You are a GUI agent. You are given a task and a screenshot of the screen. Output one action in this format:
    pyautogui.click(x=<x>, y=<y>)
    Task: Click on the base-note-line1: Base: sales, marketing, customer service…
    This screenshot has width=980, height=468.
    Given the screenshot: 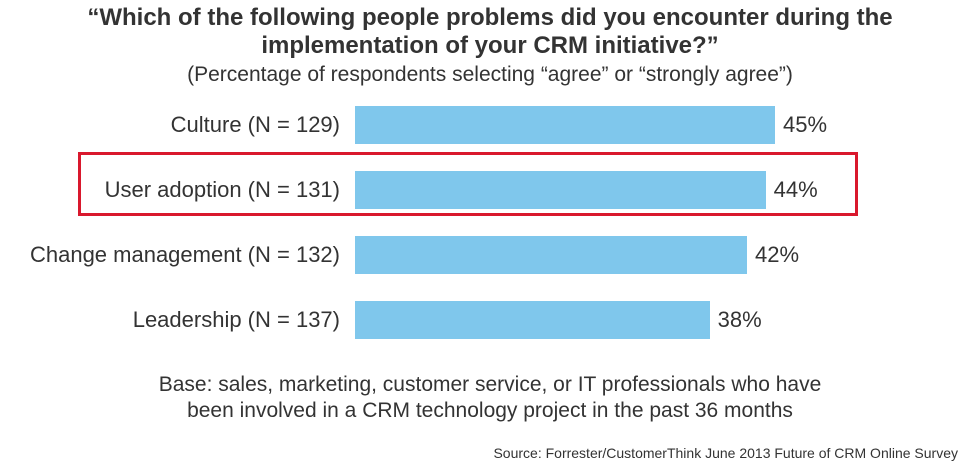 What is the action you would take?
    pyautogui.click(x=490, y=384)
    